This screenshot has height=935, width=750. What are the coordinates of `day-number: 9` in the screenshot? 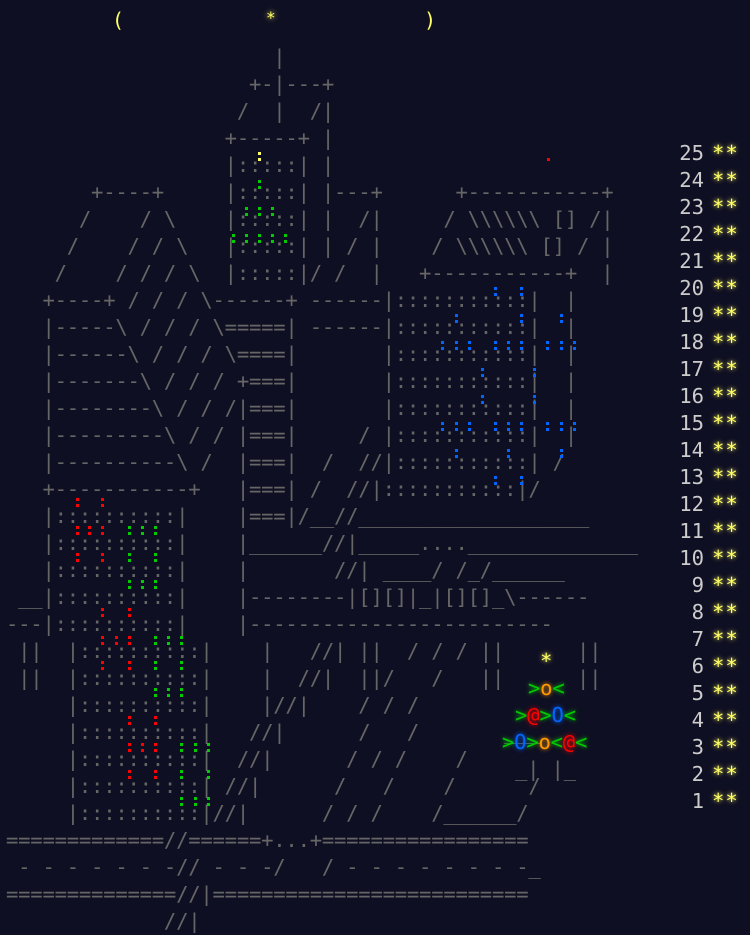 It's located at (697, 585).